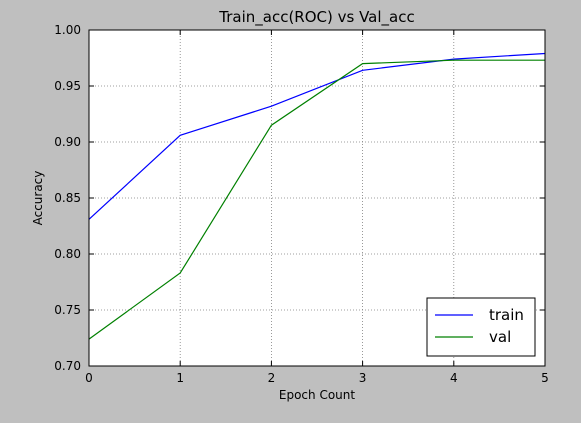  I want to click on legend-label-train: train, so click(506, 315).